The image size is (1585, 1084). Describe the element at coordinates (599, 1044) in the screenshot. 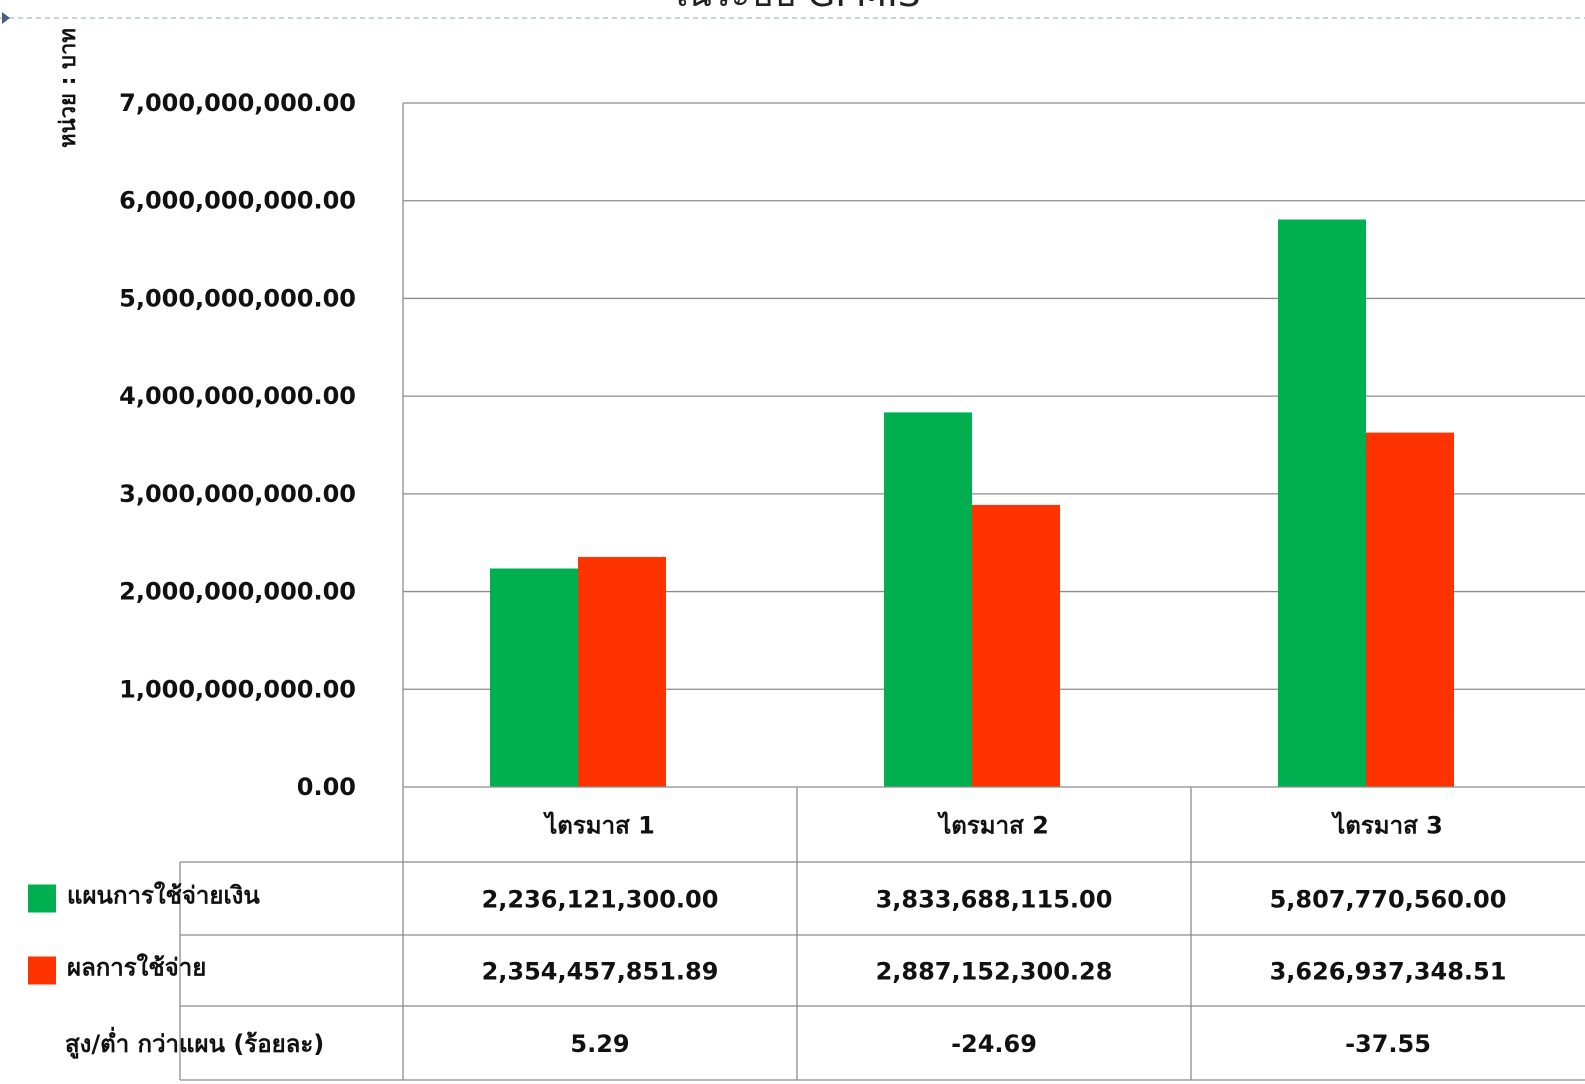

I see `table-cell: 5.29` at that location.